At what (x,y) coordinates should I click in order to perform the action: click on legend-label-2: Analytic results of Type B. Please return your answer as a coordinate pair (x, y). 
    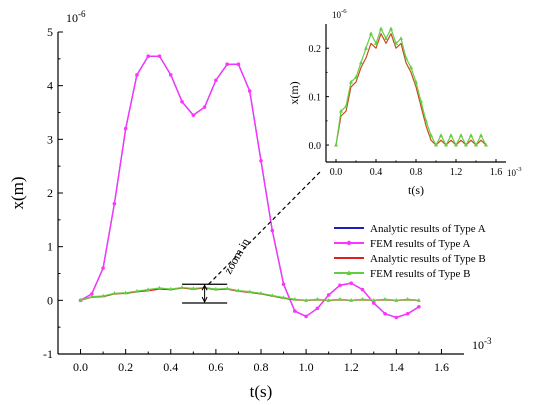
    Looking at the image, I should click on (428, 259).